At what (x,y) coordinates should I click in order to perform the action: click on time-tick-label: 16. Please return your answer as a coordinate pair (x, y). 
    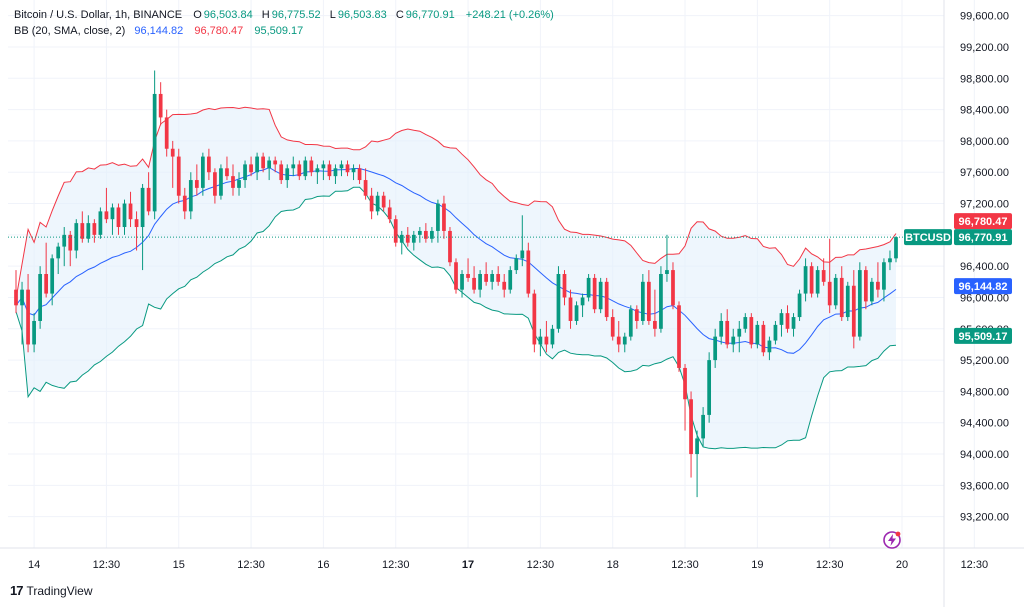
    Looking at the image, I should click on (323, 565).